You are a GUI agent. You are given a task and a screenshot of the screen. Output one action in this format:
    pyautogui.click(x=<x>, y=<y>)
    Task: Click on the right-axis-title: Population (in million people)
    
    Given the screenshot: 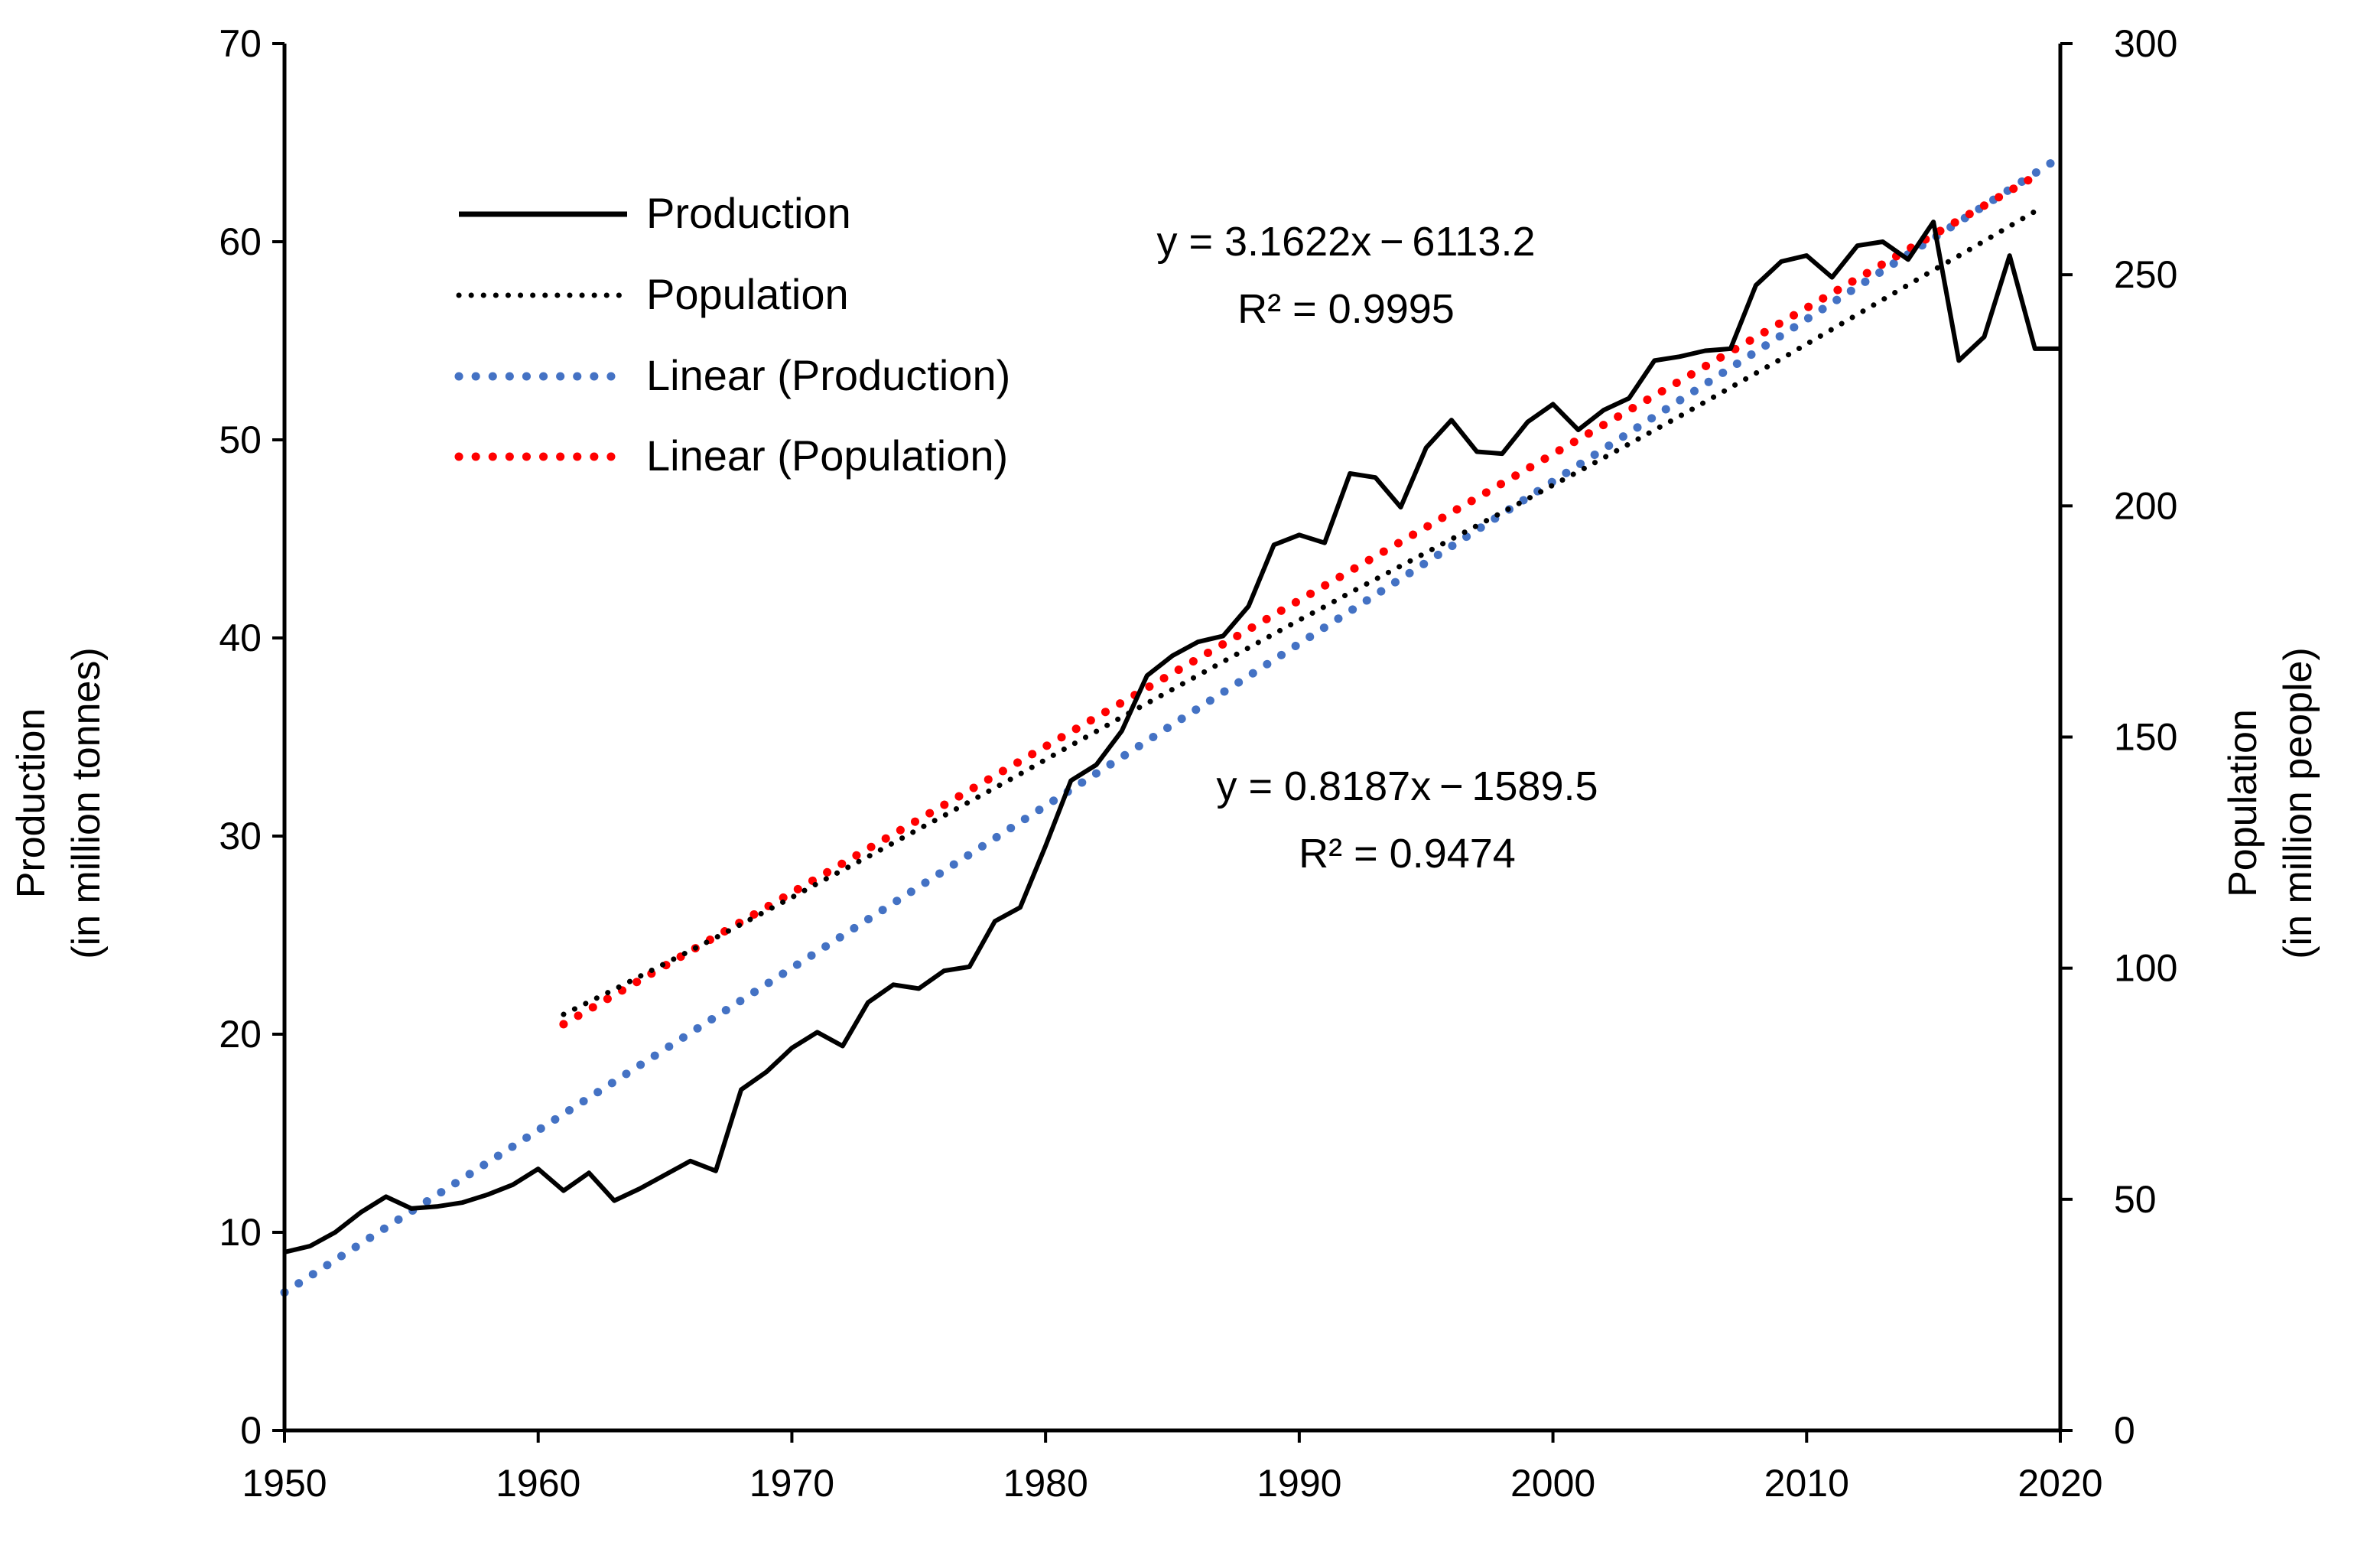 What is the action you would take?
    pyautogui.click(x=2270, y=803)
    